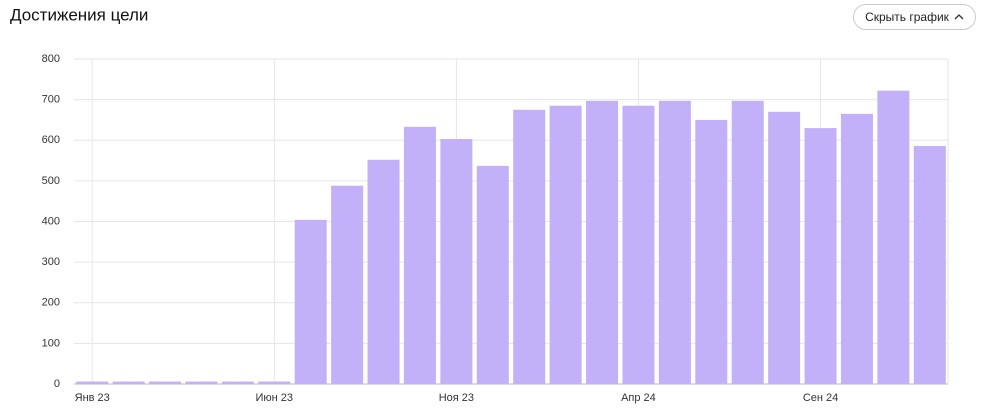  I want to click on x-tick-label: Сен 24, so click(820, 398).